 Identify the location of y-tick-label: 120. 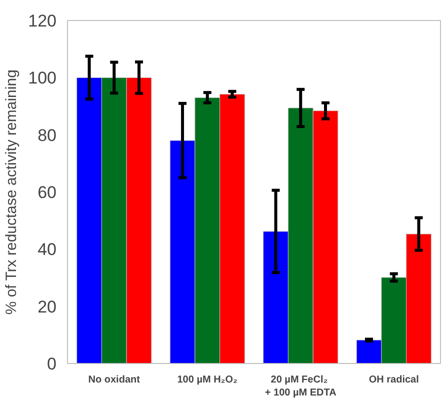
(42, 21).